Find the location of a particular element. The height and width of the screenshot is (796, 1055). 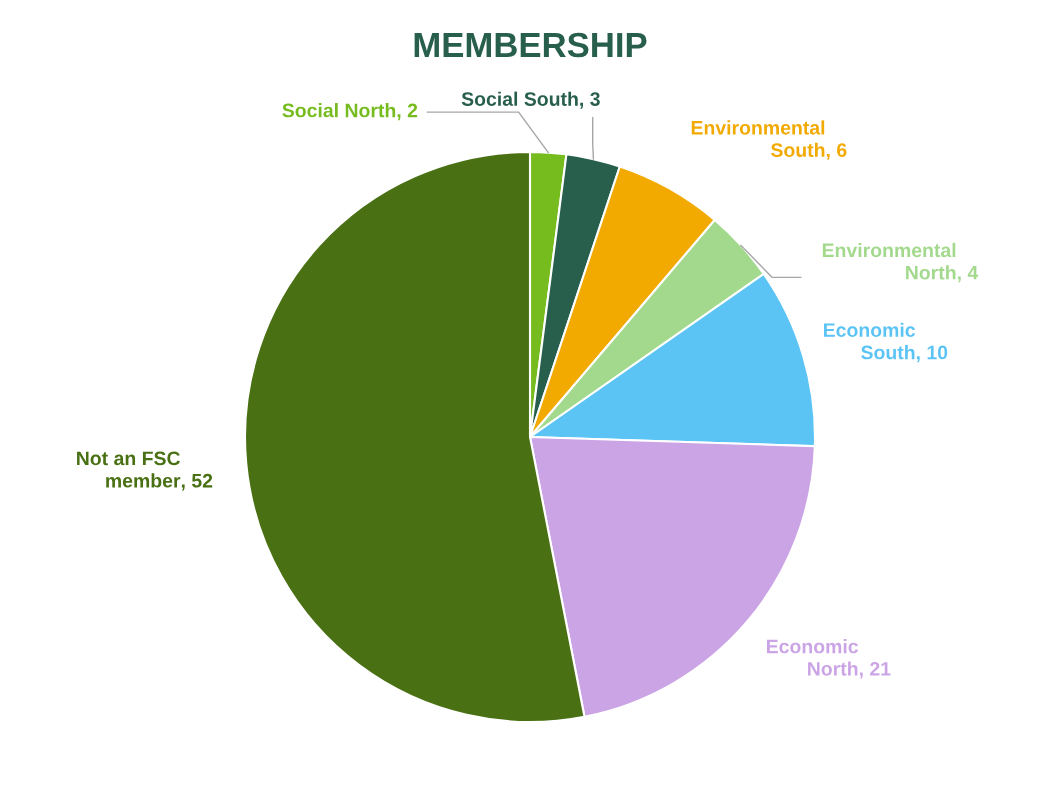

data-label: , 2 is located at coordinates (407, 112).